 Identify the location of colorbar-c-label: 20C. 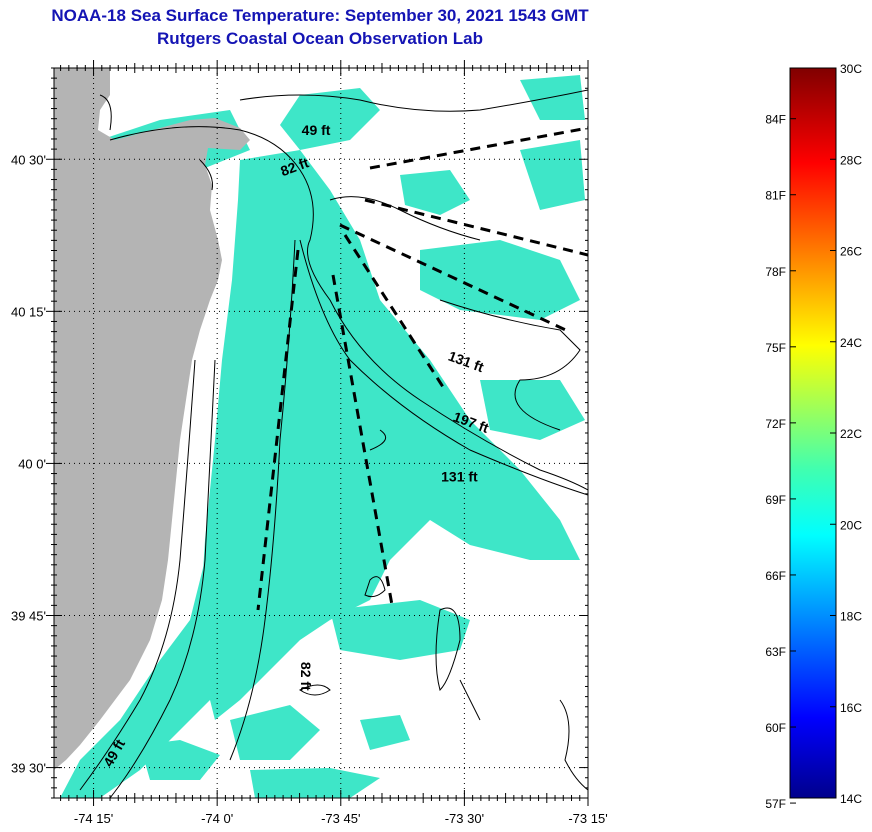
(851, 525).